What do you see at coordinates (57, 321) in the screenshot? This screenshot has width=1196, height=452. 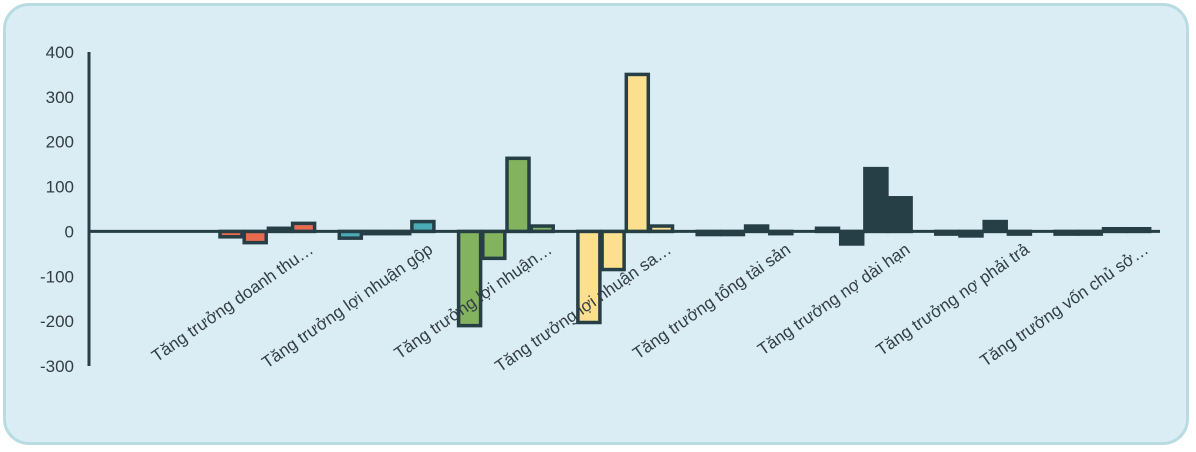 I see `y-tick-label: -200` at bounding box center [57, 321].